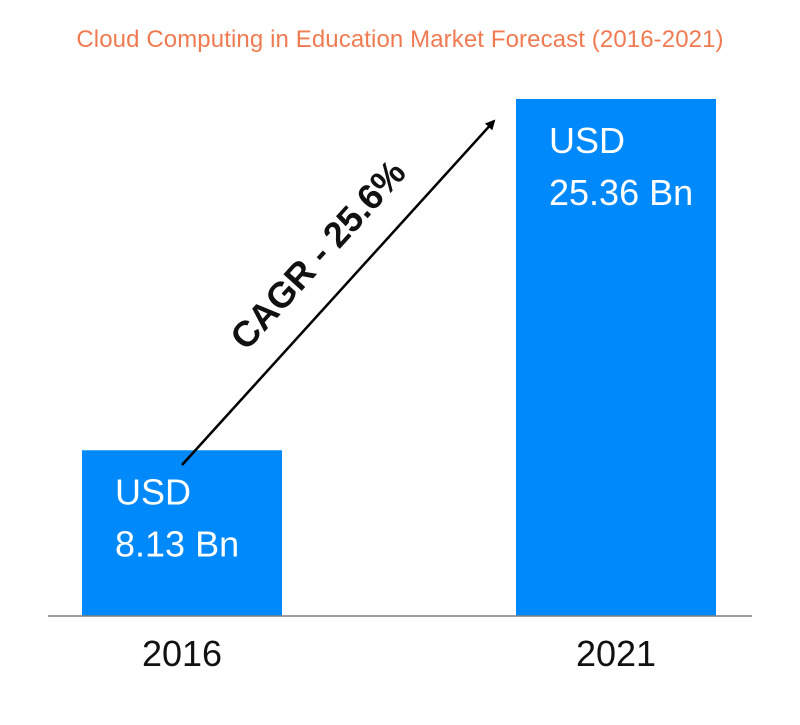 This screenshot has width=800, height=725. What do you see at coordinates (182, 653) in the screenshot?
I see `x-tick-label: 2016` at bounding box center [182, 653].